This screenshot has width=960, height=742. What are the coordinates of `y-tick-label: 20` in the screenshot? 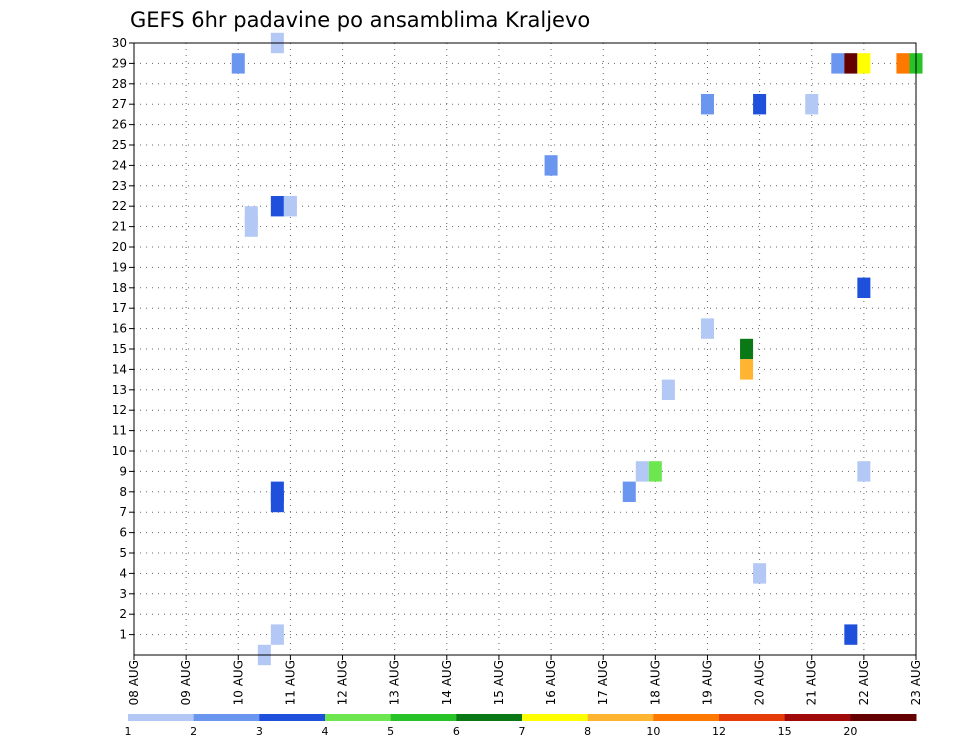 It's located at (119, 247).